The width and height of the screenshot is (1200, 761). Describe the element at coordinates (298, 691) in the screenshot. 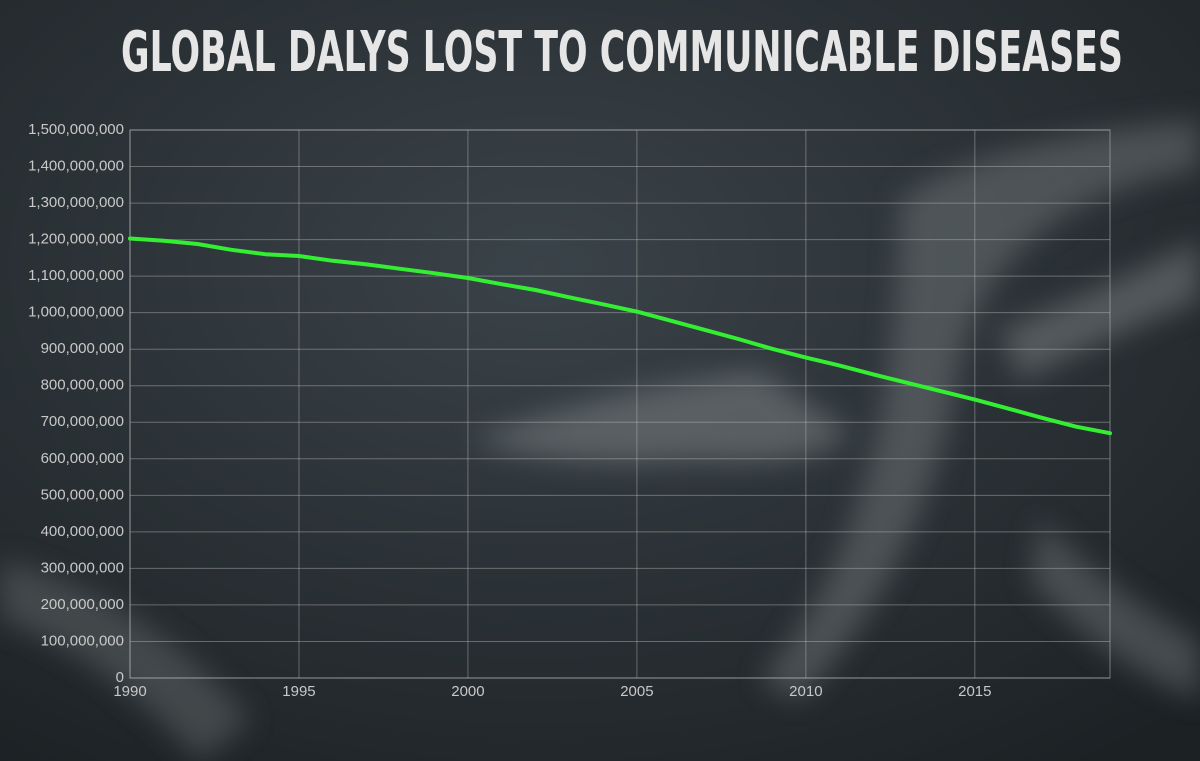

I see `x-tick-label: 1995` at that location.